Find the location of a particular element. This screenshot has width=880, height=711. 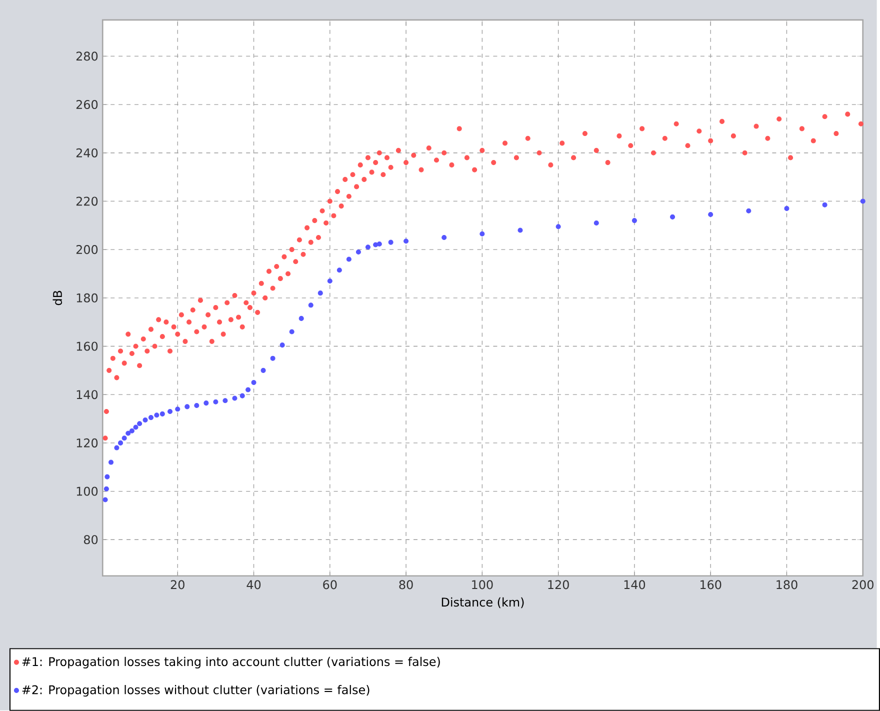

x-tick-label: 120 is located at coordinates (558, 585).